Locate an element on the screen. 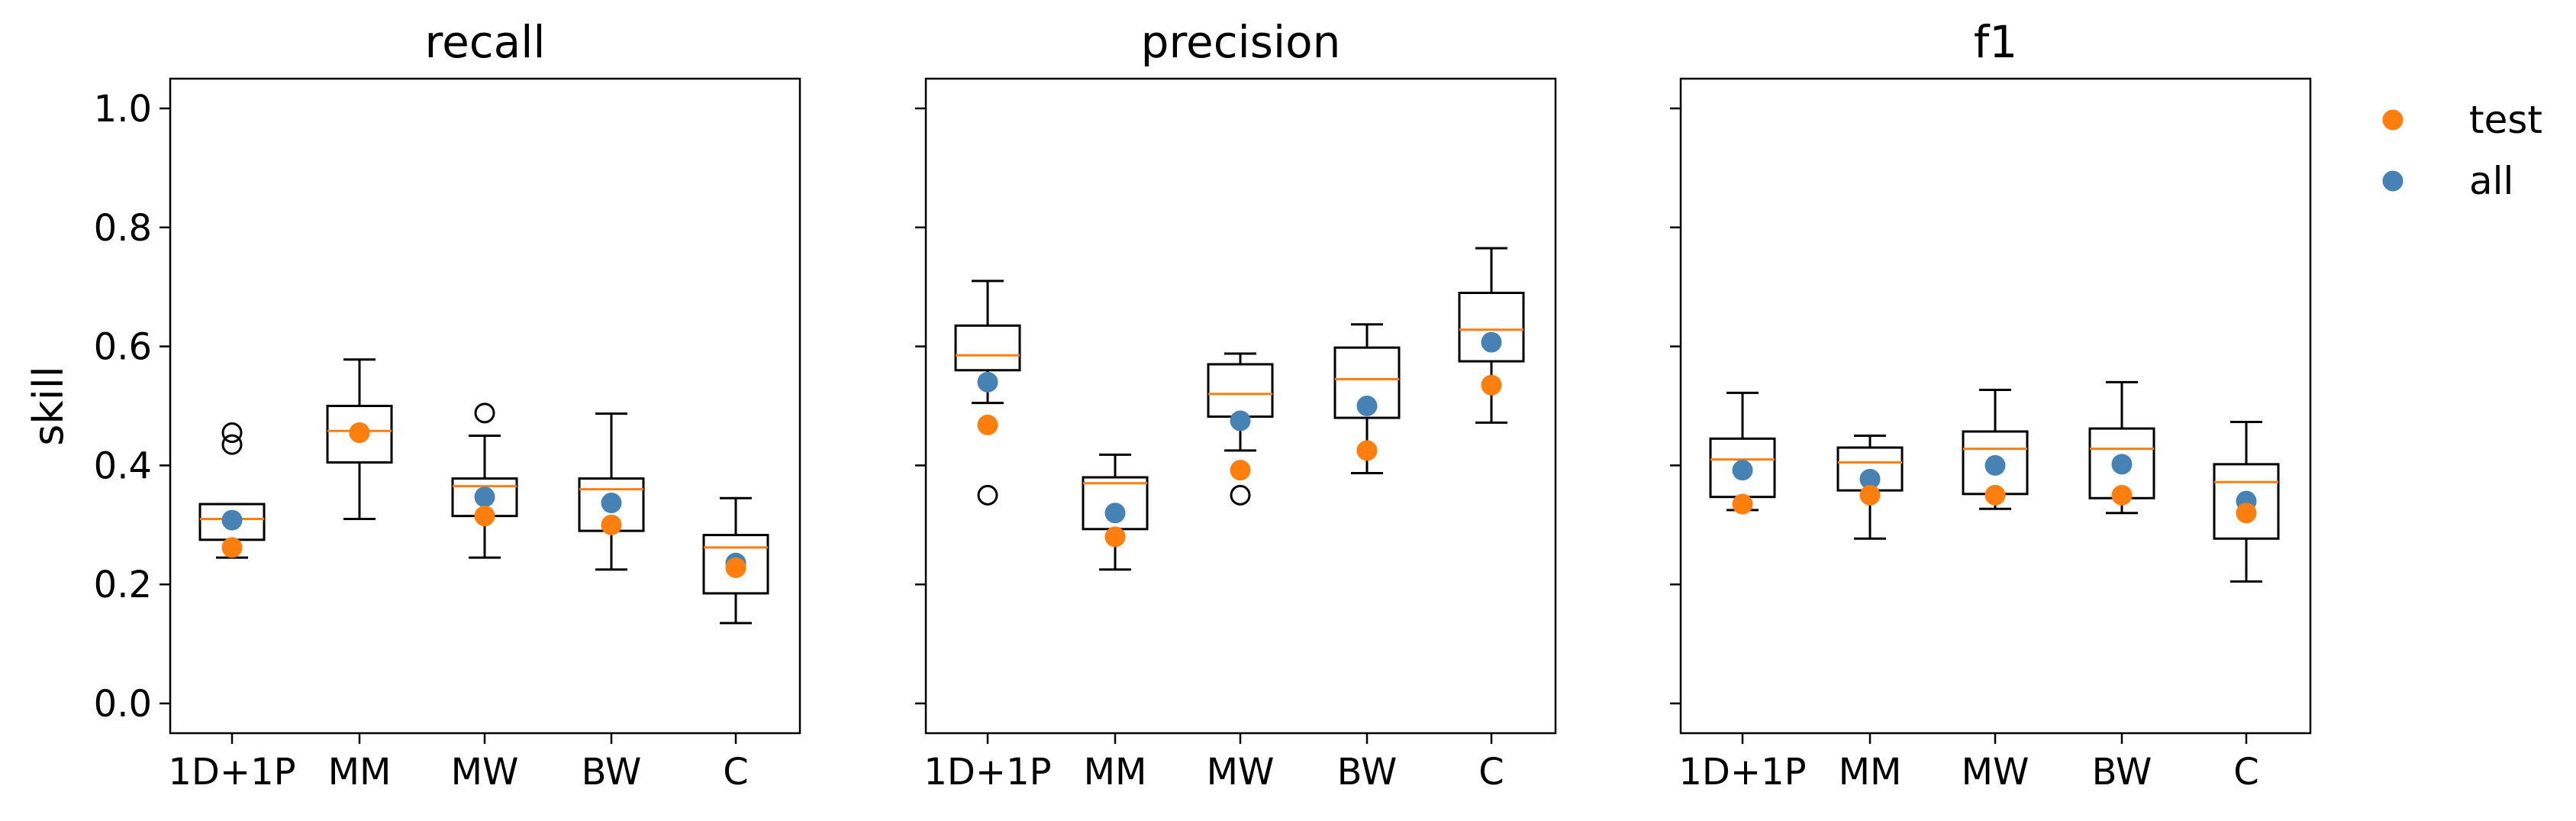  y-axis-label: skill is located at coordinates (48, 405).